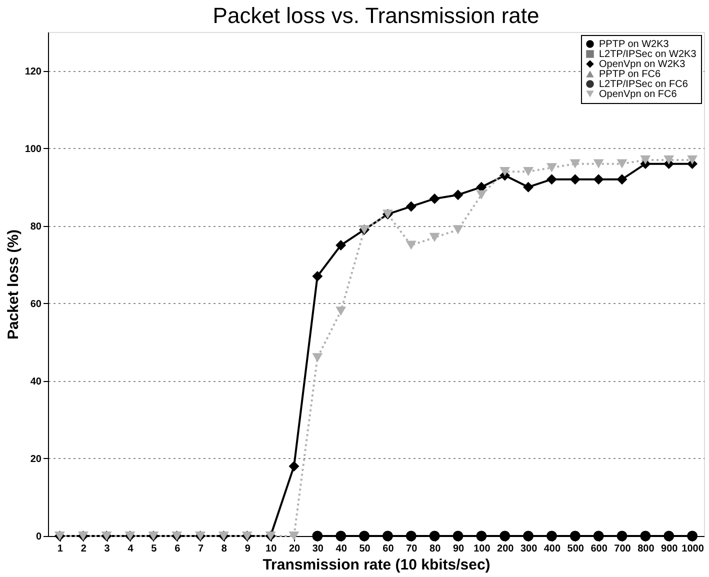  I want to click on x-tick-label: 8, so click(224, 549).